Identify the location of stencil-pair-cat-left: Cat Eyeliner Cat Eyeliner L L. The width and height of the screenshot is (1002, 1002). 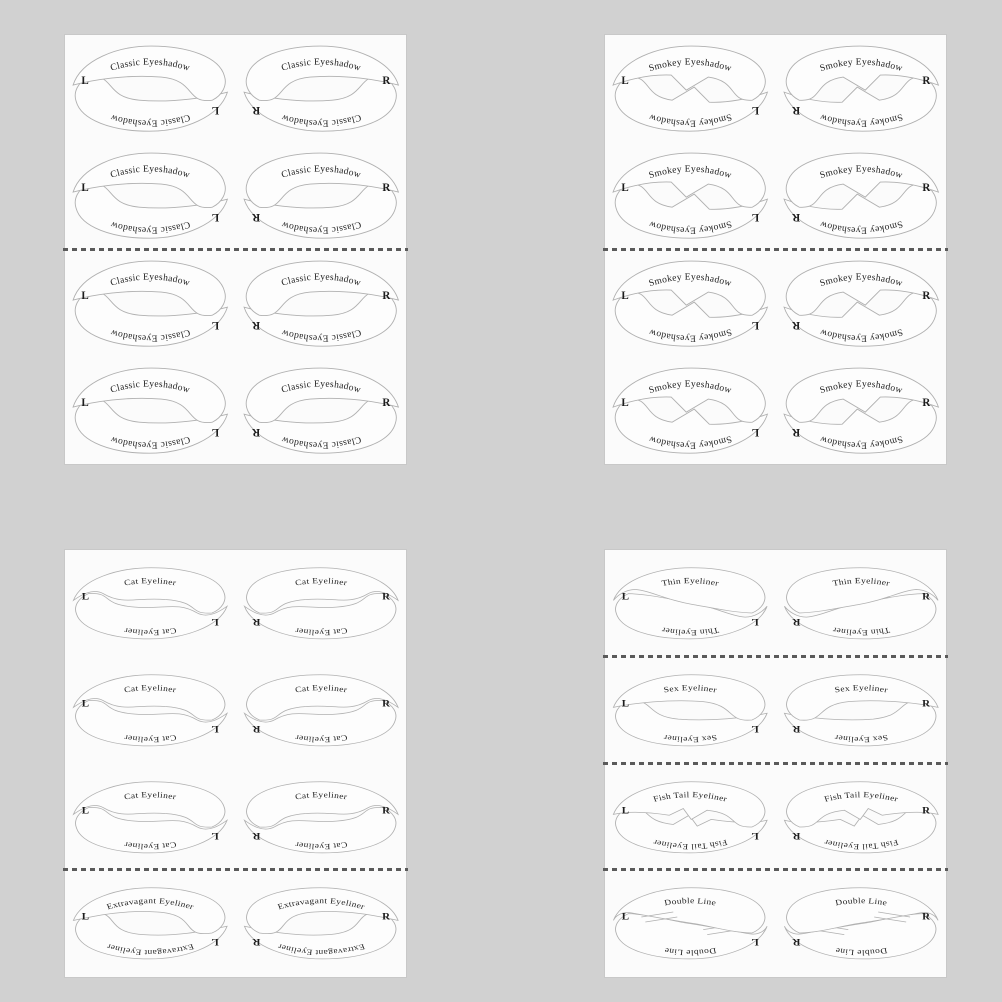
(150, 710).